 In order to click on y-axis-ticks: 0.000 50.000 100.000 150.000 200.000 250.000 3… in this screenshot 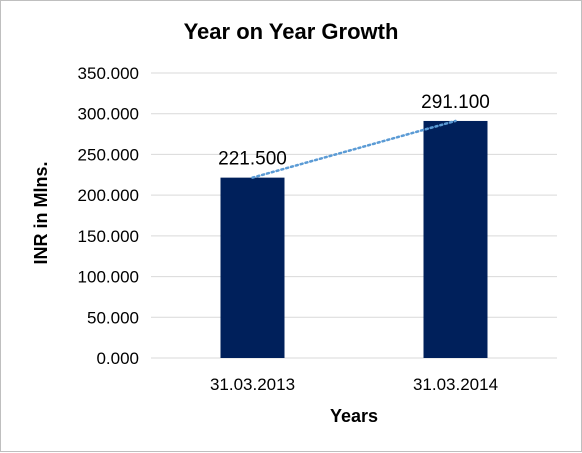, I will do `click(108, 216)`.